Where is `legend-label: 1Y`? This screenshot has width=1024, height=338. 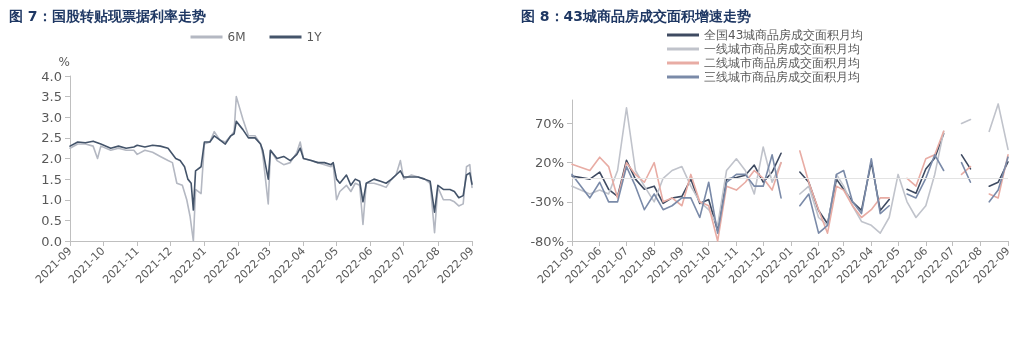 legend-label: 1Y is located at coordinates (314, 37).